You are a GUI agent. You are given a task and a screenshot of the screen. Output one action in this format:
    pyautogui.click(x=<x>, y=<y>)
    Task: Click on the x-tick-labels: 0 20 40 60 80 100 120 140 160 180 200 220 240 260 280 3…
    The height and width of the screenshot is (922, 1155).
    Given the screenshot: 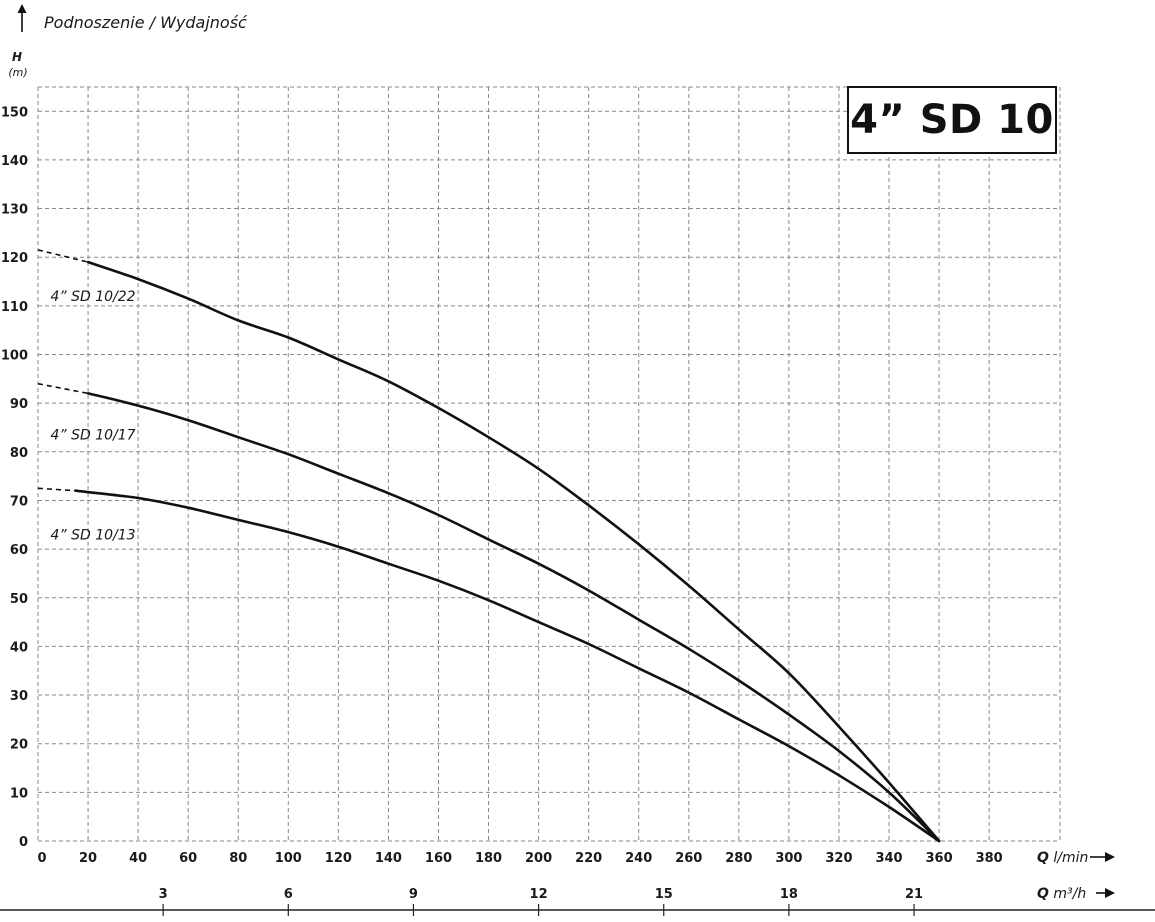 What is the action you would take?
    pyautogui.click(x=519, y=858)
    